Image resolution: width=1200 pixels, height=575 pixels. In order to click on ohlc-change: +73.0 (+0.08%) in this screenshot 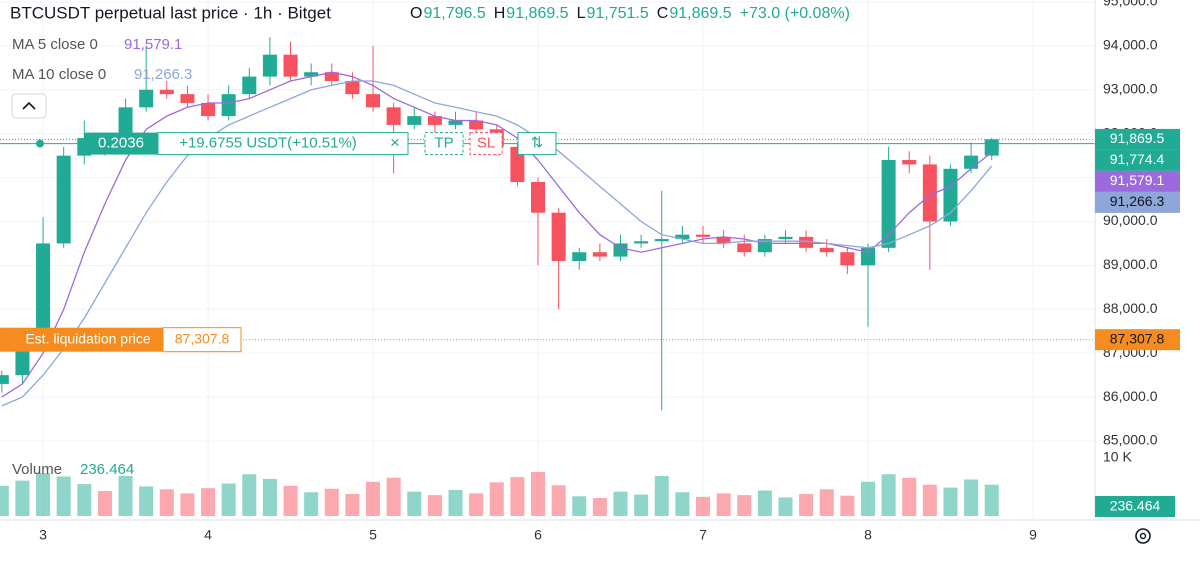, I will do `click(795, 13)`.